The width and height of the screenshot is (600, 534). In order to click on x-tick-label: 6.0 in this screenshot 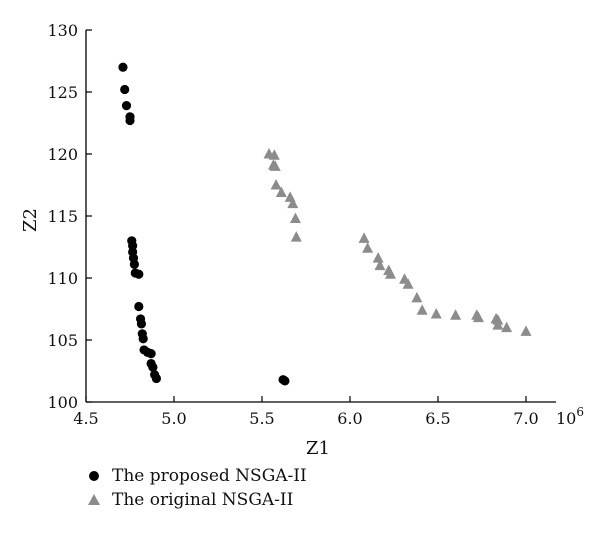, I will do `click(349, 418)`.